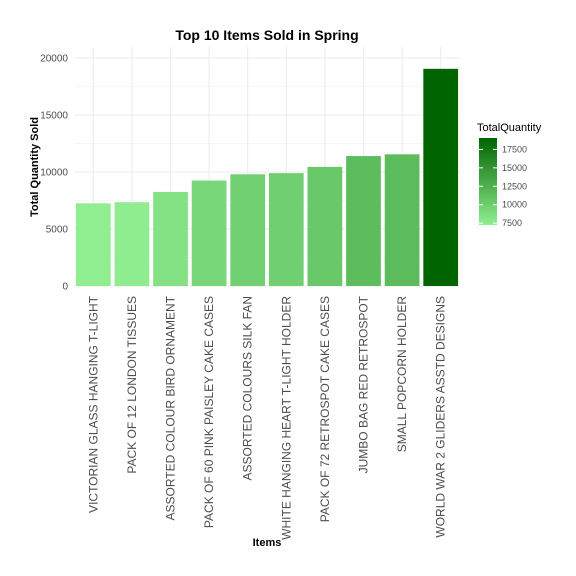 The image size is (576, 576). Describe the element at coordinates (512, 223) in the screenshot. I see `legend-tick-label: 7500` at that location.